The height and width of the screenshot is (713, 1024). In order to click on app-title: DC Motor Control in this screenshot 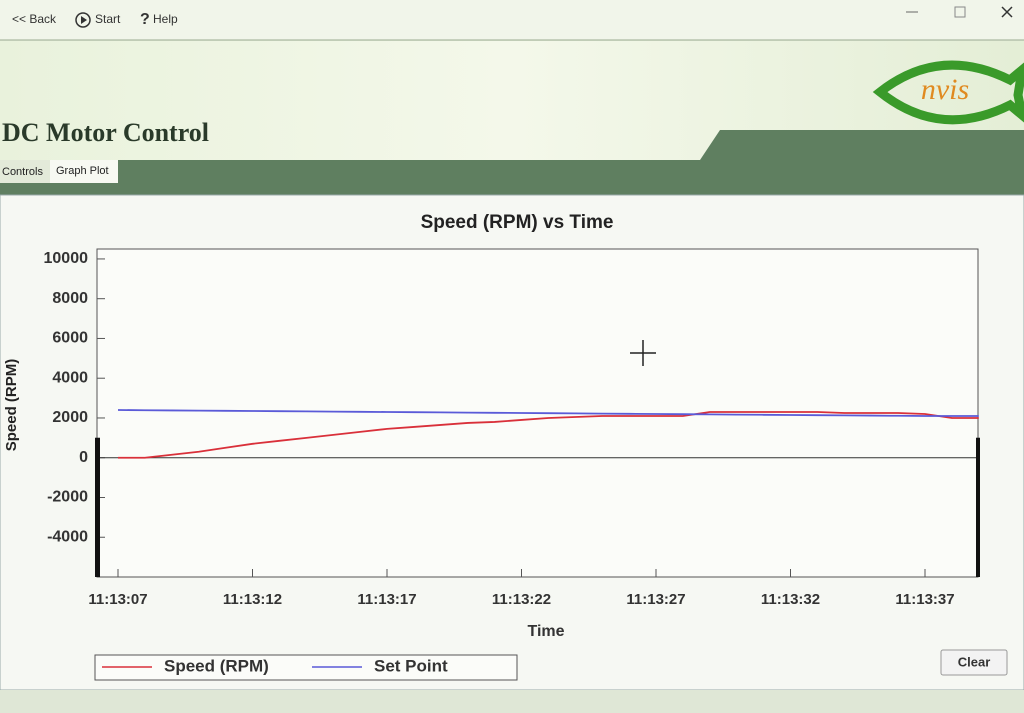, I will do `click(105, 132)`.